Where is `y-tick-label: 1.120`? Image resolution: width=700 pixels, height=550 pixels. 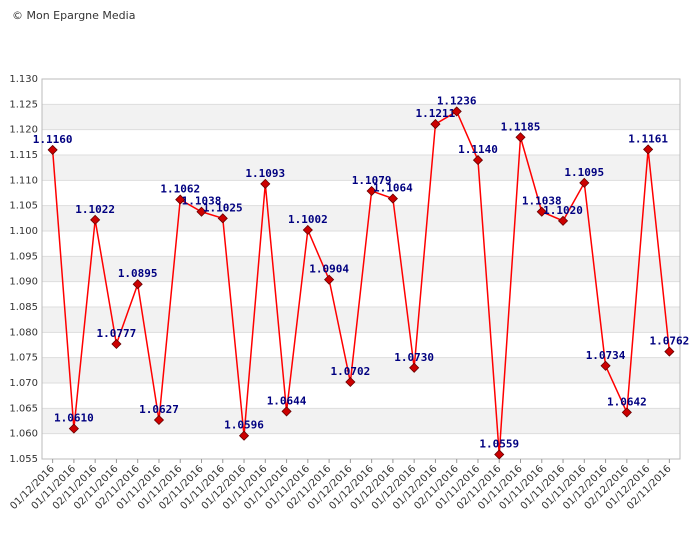
y-tick-label: 1.120 is located at coordinates (23, 130).